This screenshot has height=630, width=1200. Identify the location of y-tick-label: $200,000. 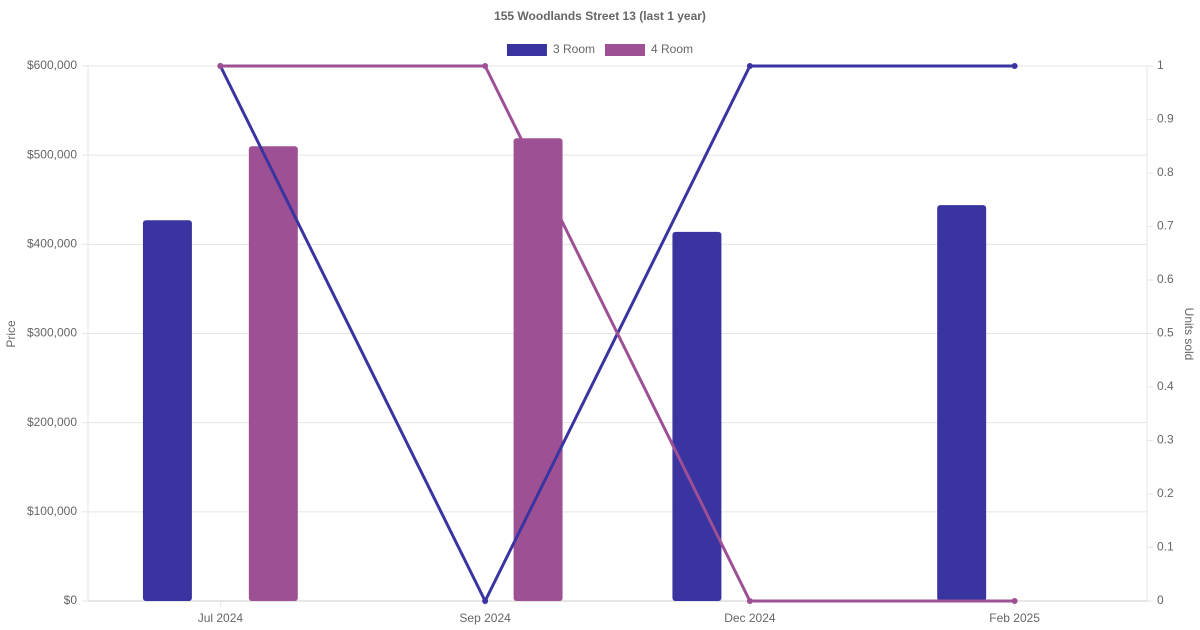
(52, 422).